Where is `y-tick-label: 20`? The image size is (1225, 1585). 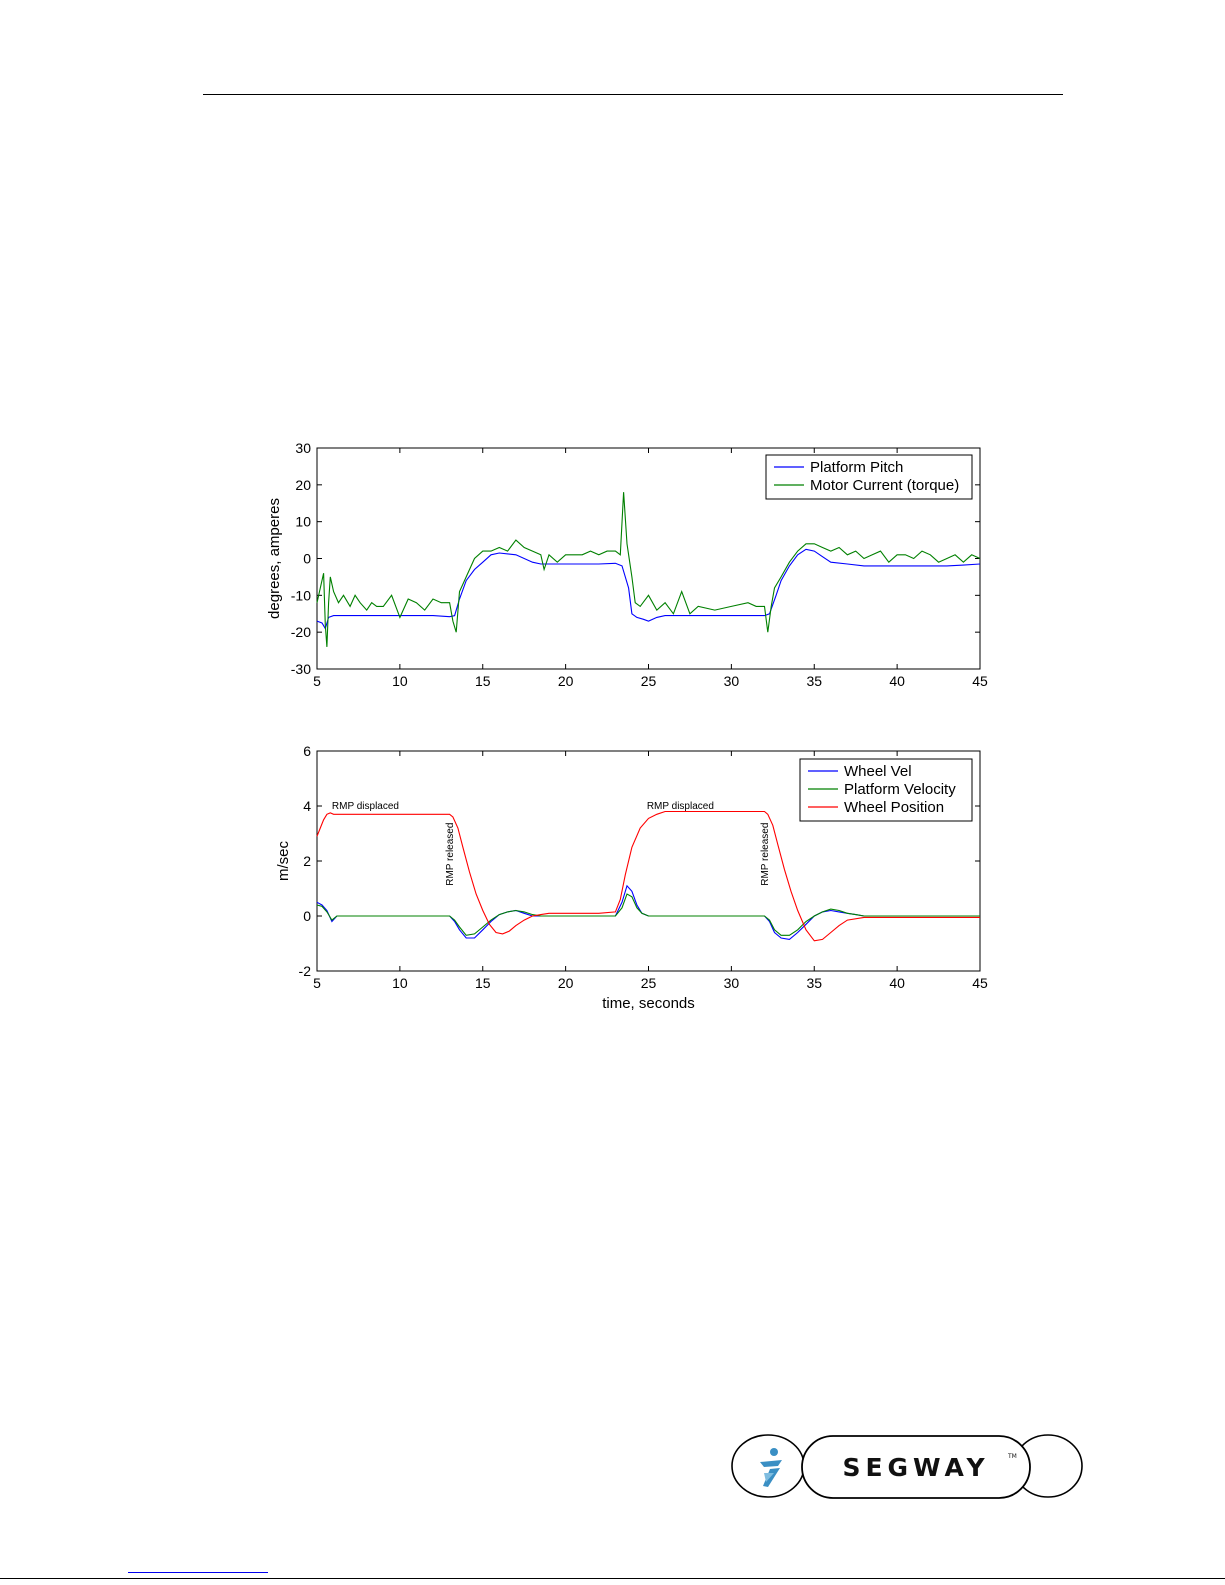
y-tick-label: 20 is located at coordinates (303, 485).